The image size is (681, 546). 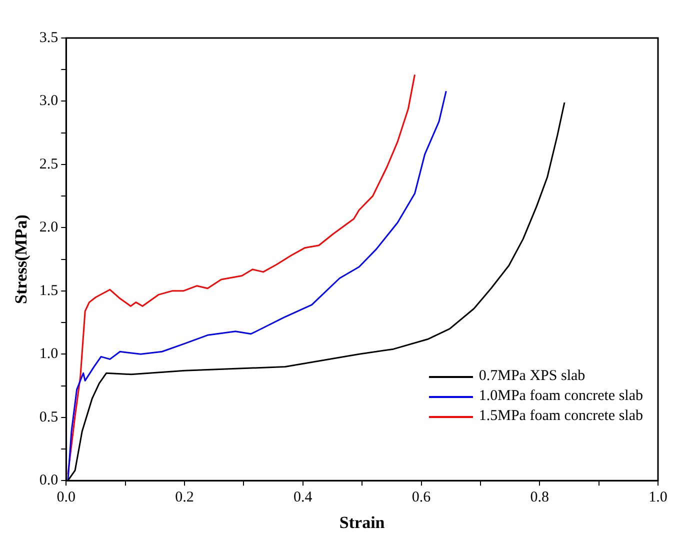 What do you see at coordinates (422, 498) in the screenshot?
I see `x-tick-label: 0.6` at bounding box center [422, 498].